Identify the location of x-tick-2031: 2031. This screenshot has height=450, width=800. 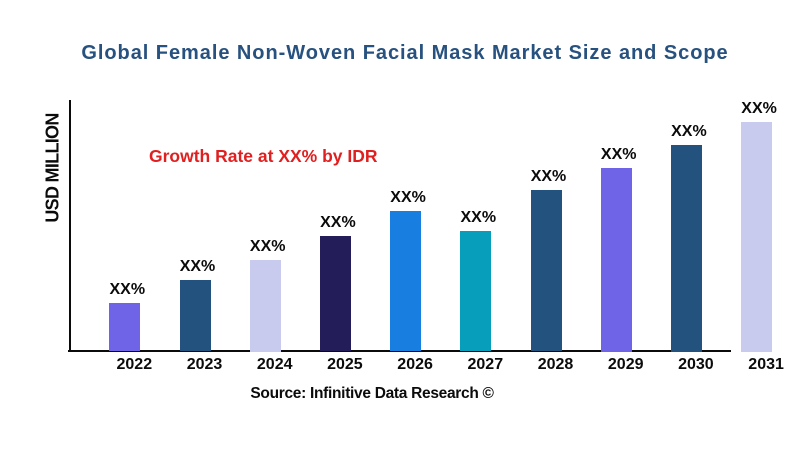
(766, 364).